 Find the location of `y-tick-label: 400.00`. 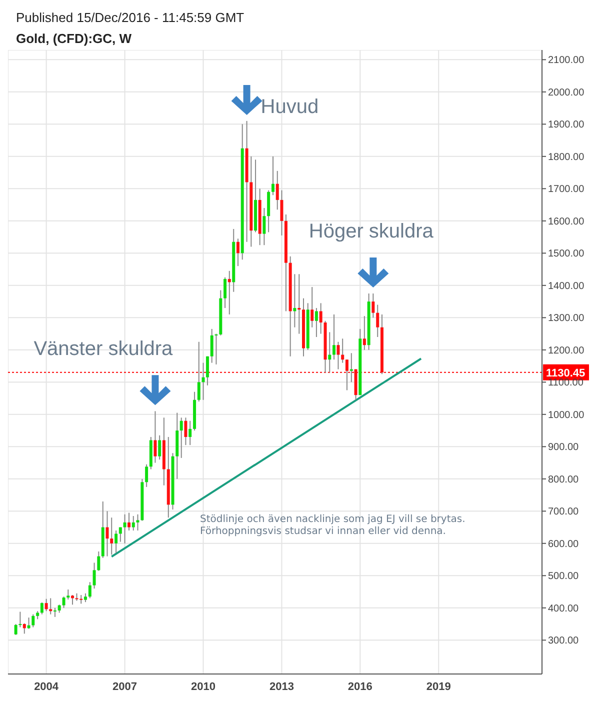

y-tick-label: 400.00 is located at coordinates (564, 608).